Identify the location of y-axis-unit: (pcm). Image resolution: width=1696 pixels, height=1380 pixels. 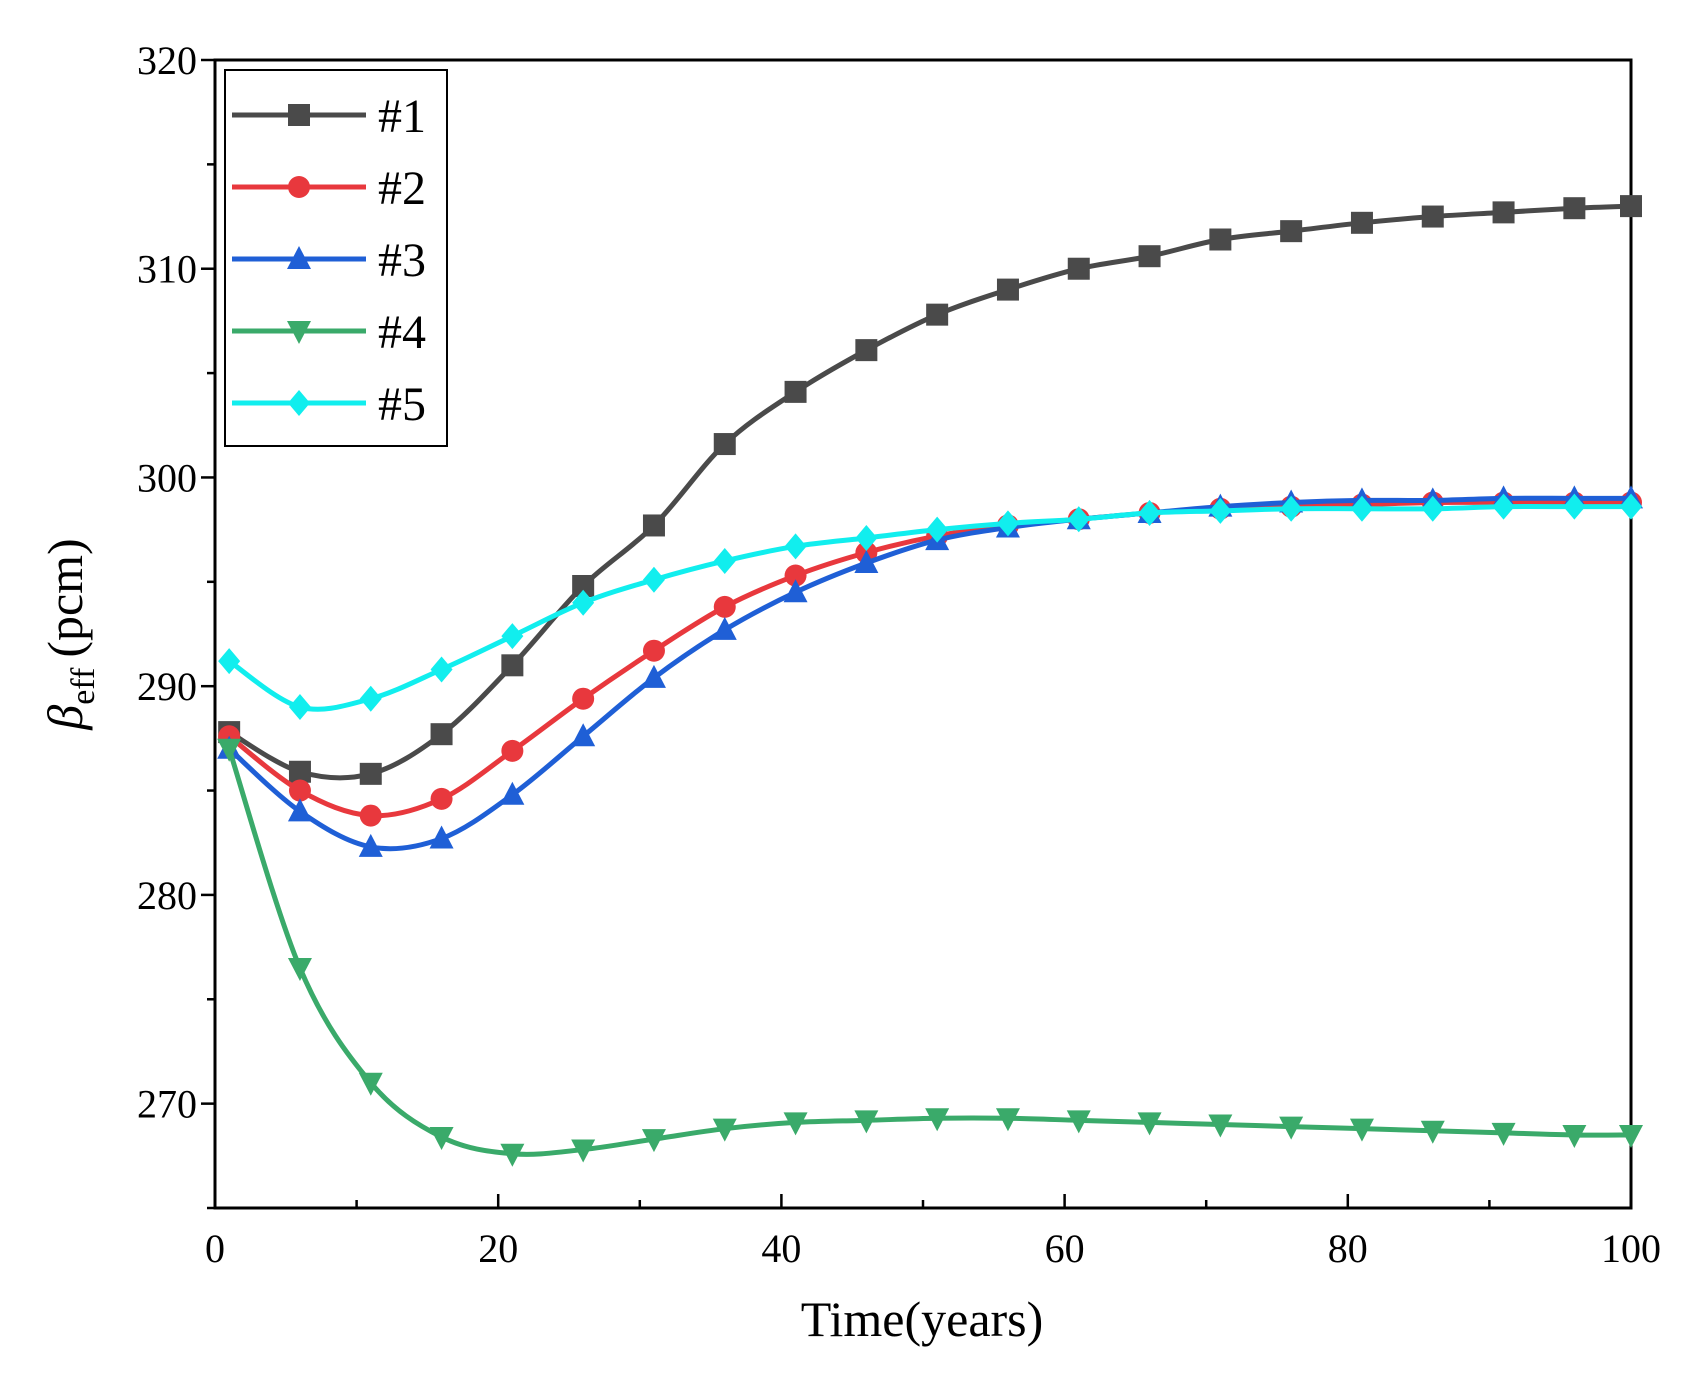
(65, 597).